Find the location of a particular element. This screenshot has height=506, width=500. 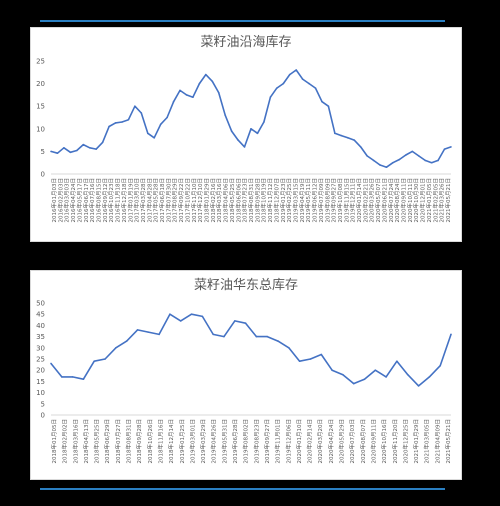

x-tick-label: 2020年07月24日 is located at coordinates (391, 200).